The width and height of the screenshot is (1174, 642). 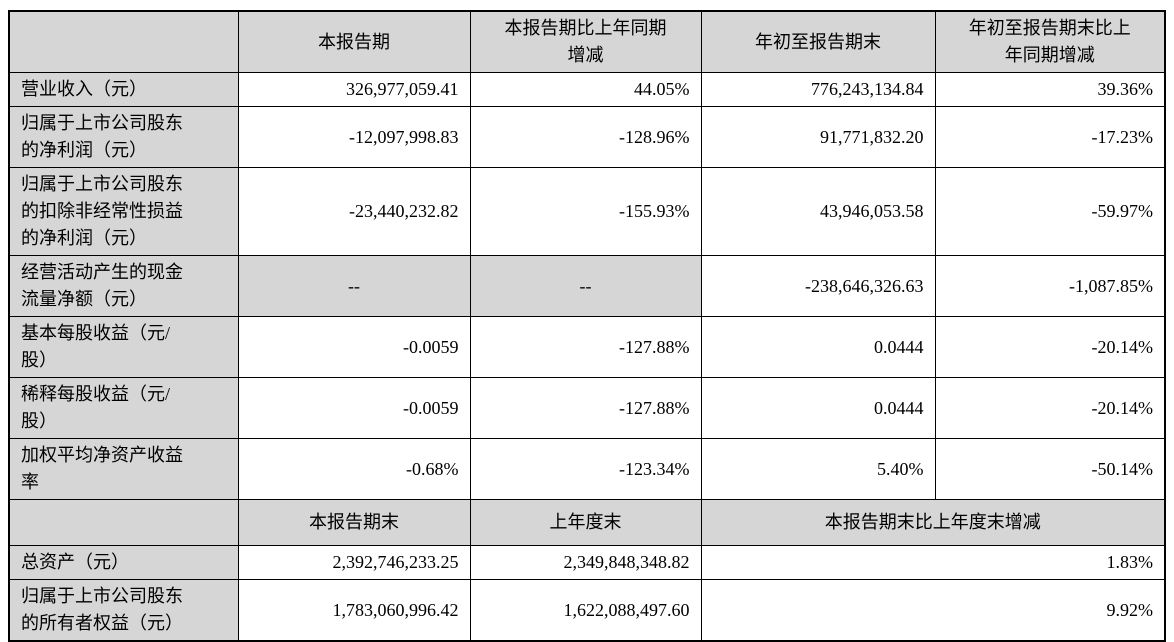 What do you see at coordinates (354, 347) in the screenshot?
I see `row-basic-eps-current: -0.0059` at bounding box center [354, 347].